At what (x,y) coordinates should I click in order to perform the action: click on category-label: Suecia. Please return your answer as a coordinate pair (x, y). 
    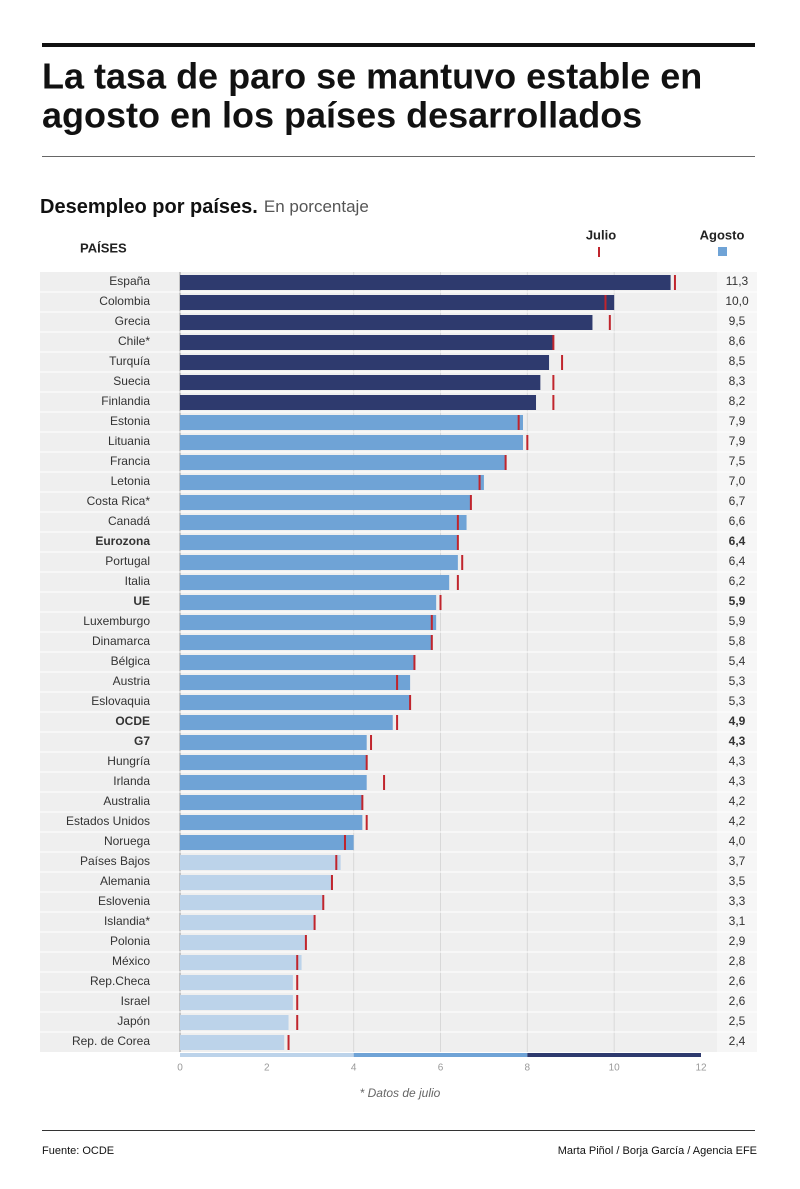
    Looking at the image, I should click on (131, 381).